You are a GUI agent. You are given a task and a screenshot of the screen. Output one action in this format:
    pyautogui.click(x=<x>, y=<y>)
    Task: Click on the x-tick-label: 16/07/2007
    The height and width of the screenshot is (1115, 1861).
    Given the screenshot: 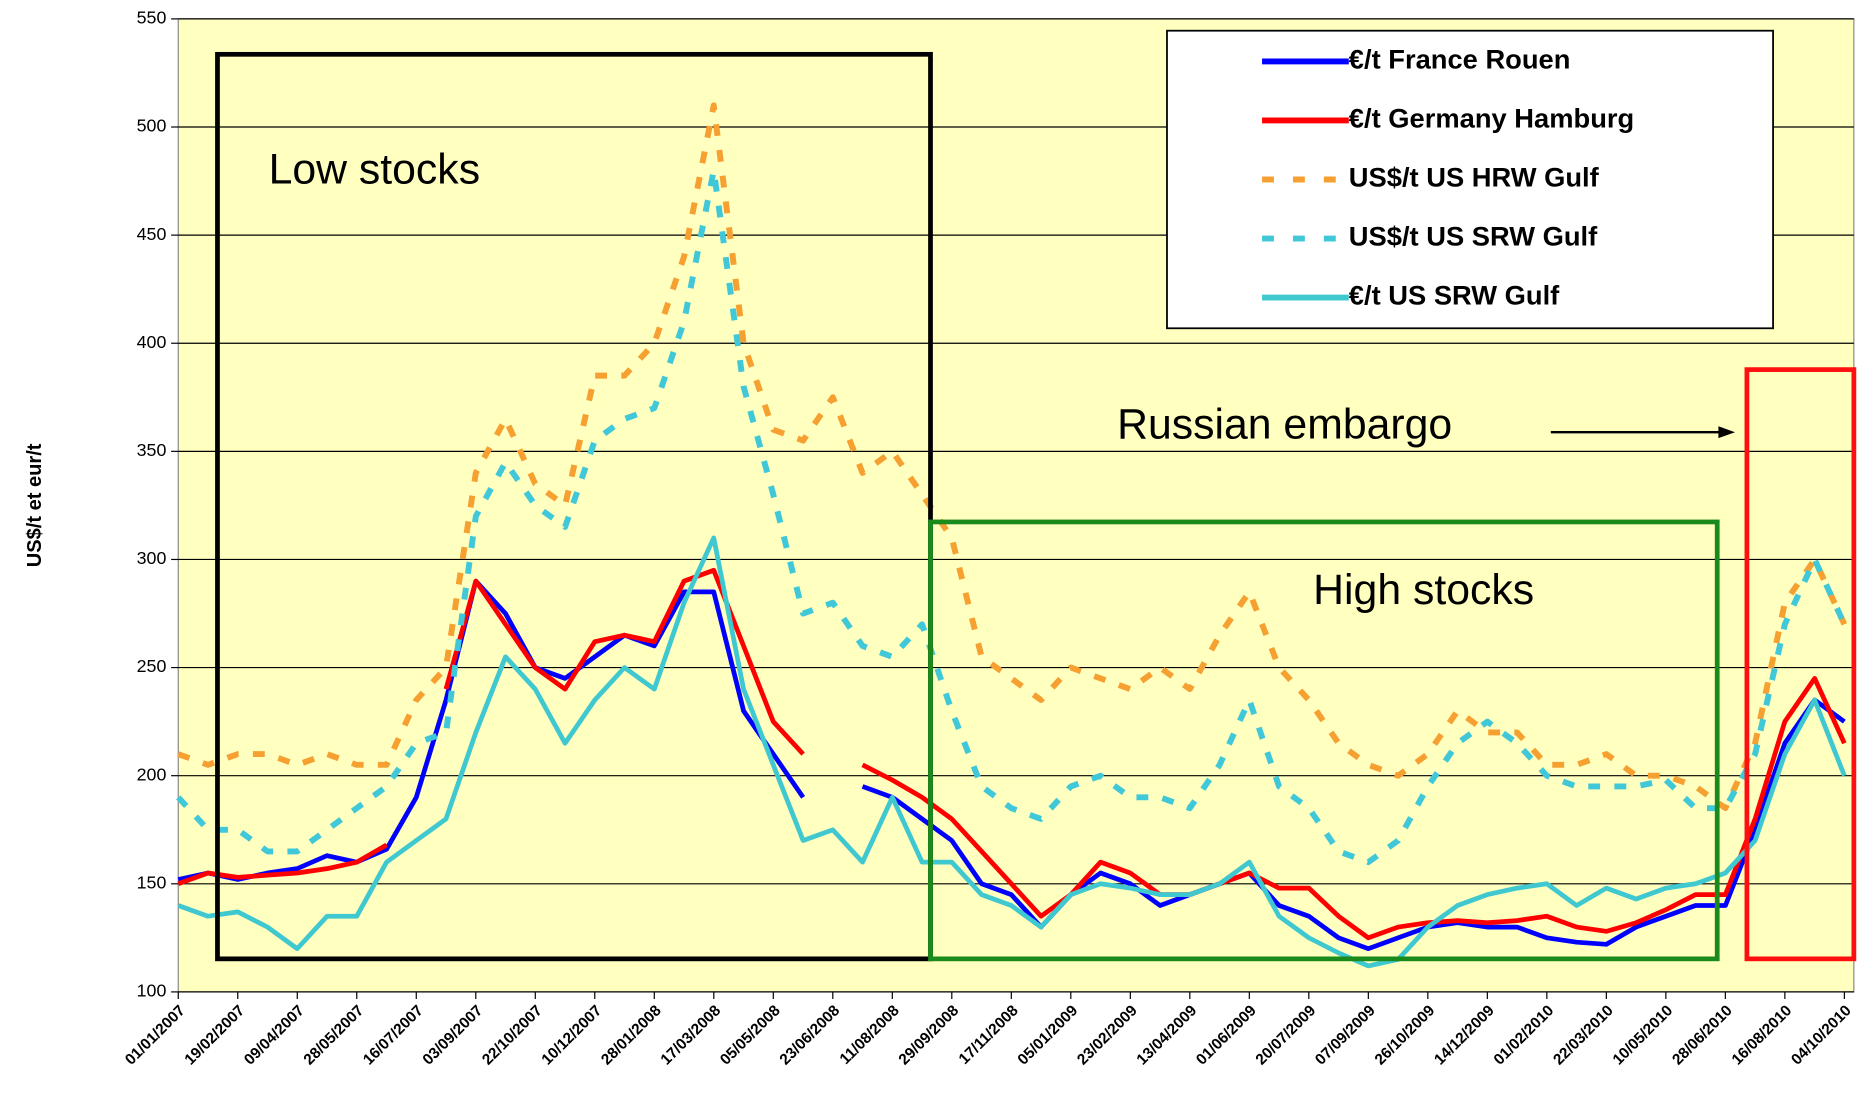 What is the action you would take?
    pyautogui.click(x=393, y=1035)
    